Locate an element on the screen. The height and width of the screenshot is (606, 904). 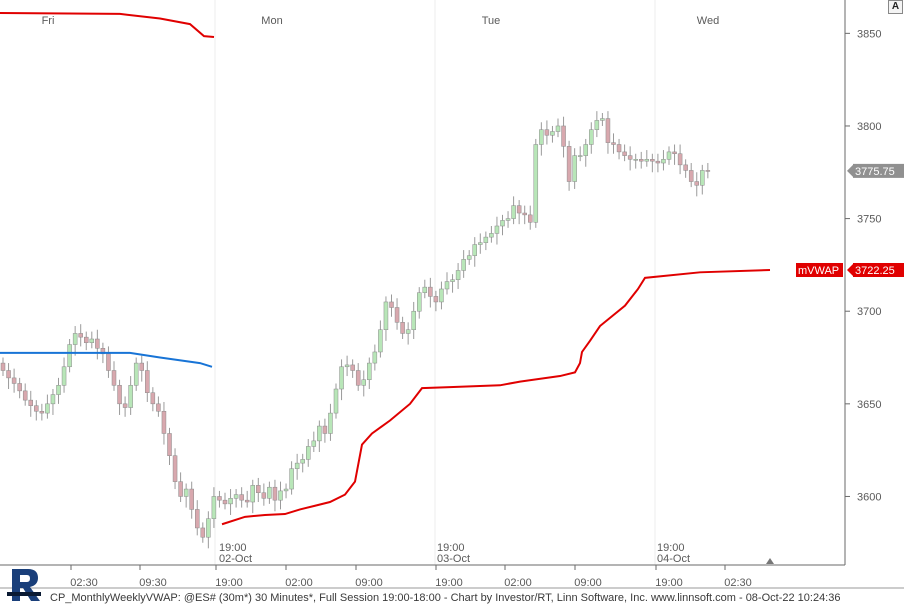
x-tick-label-5: 19:00 is located at coordinates (449, 583).